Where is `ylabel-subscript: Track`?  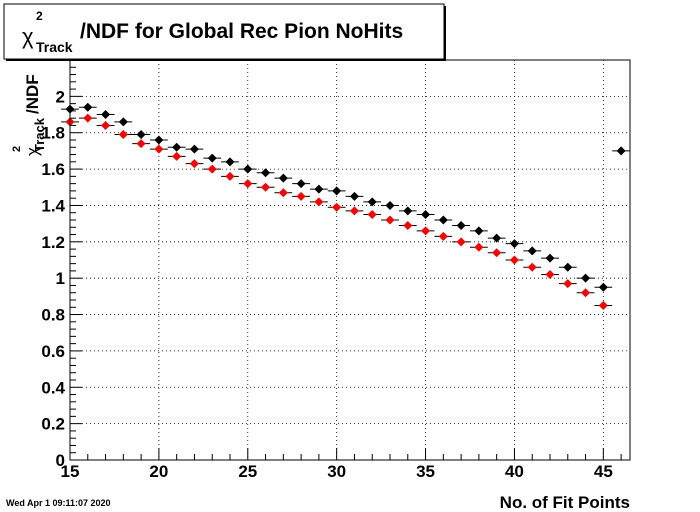
ylabel-subscript: Track is located at coordinates (39, 134).